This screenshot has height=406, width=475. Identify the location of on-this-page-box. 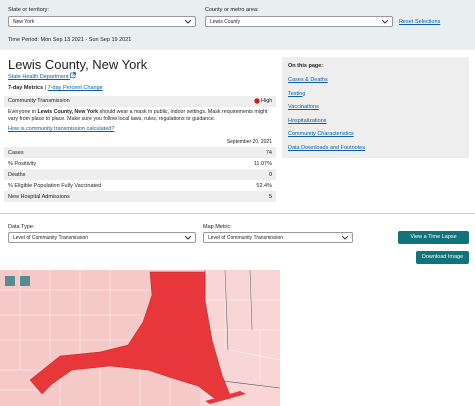
(375, 107).